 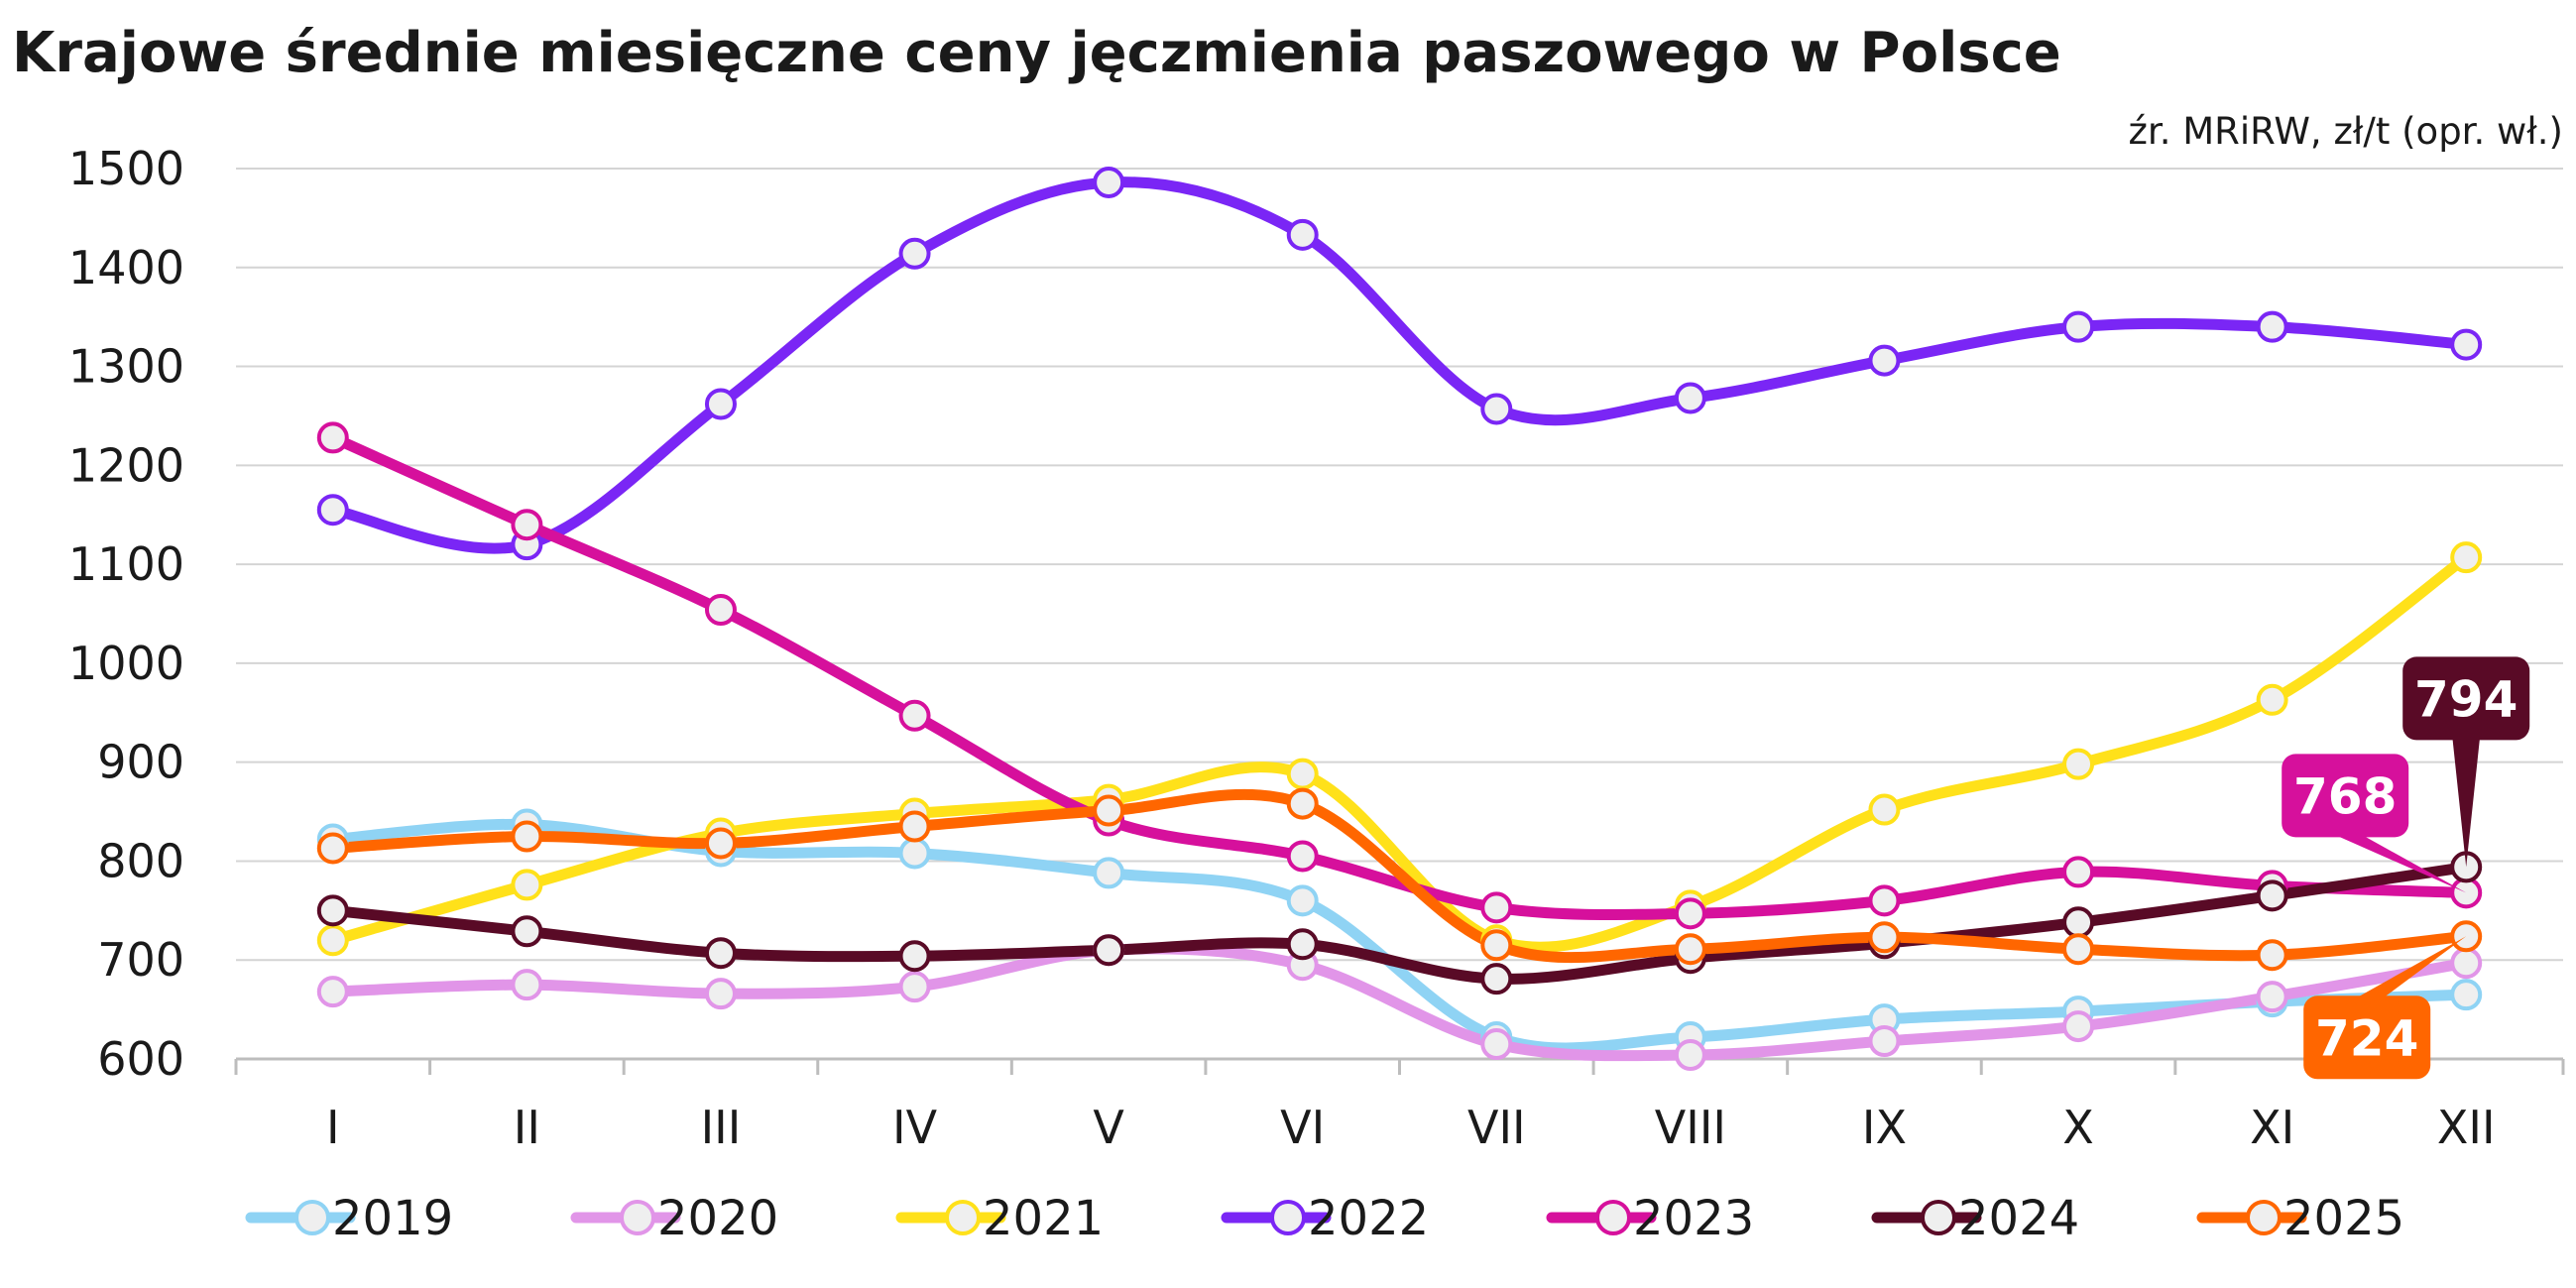 What do you see at coordinates (140, 1059) in the screenshot?
I see `y-tick-label: 600` at bounding box center [140, 1059].